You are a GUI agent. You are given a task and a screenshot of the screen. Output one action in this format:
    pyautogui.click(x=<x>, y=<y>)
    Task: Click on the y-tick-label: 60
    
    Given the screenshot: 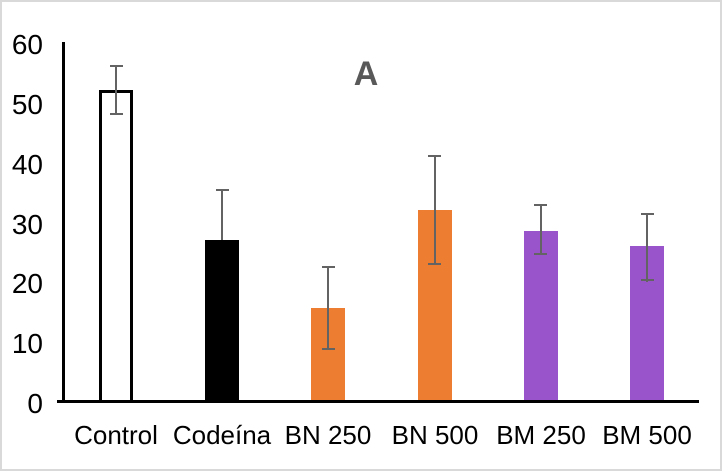 What is the action you would take?
    pyautogui.click(x=27, y=44)
    